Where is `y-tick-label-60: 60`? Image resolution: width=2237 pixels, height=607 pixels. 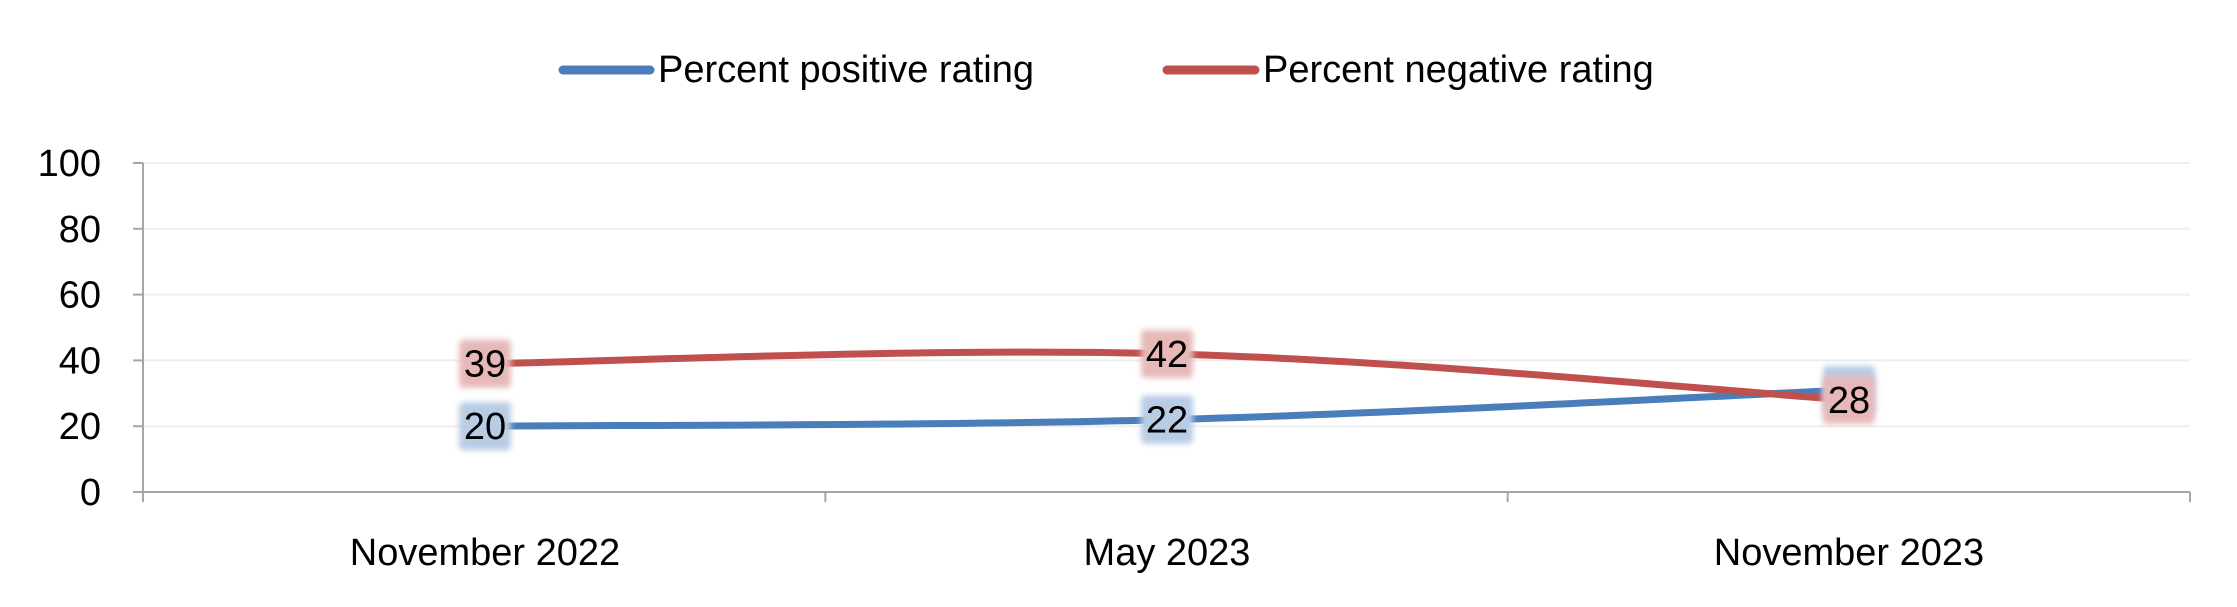 y-tick-label-60: 60 is located at coordinates (80, 296).